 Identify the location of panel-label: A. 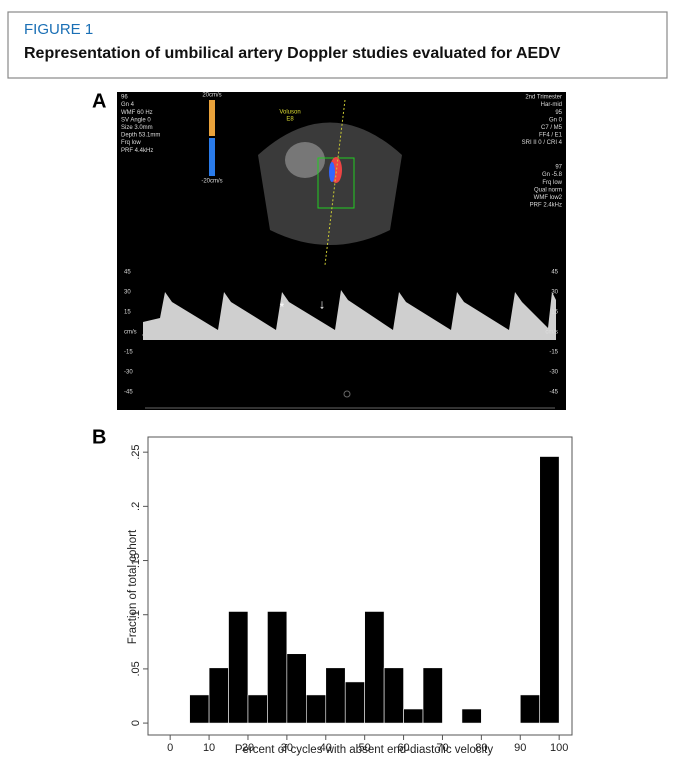
(99, 101).